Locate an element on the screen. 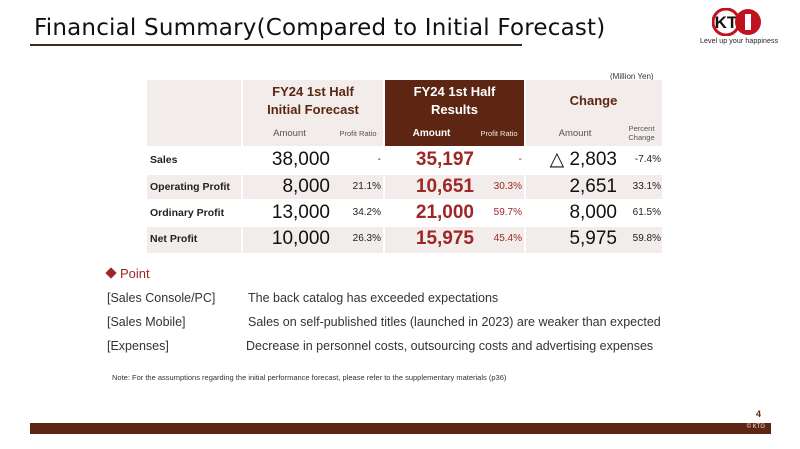 Image resolution: width=800 pixels, height=449 pixels. change-sub-amount: Amount is located at coordinates (575, 133).